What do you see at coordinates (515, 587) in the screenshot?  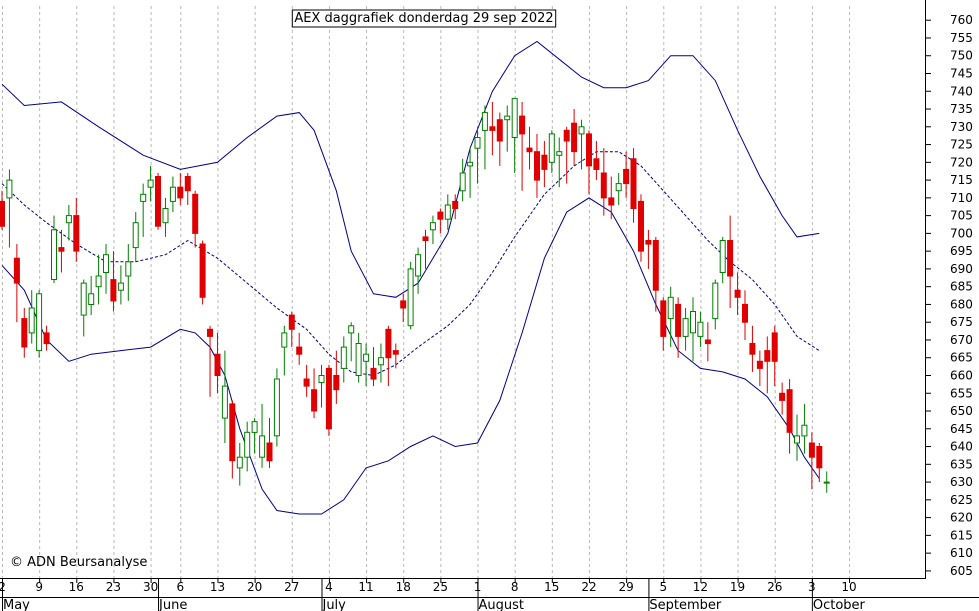 I see `x-tick-label: 8` at bounding box center [515, 587].